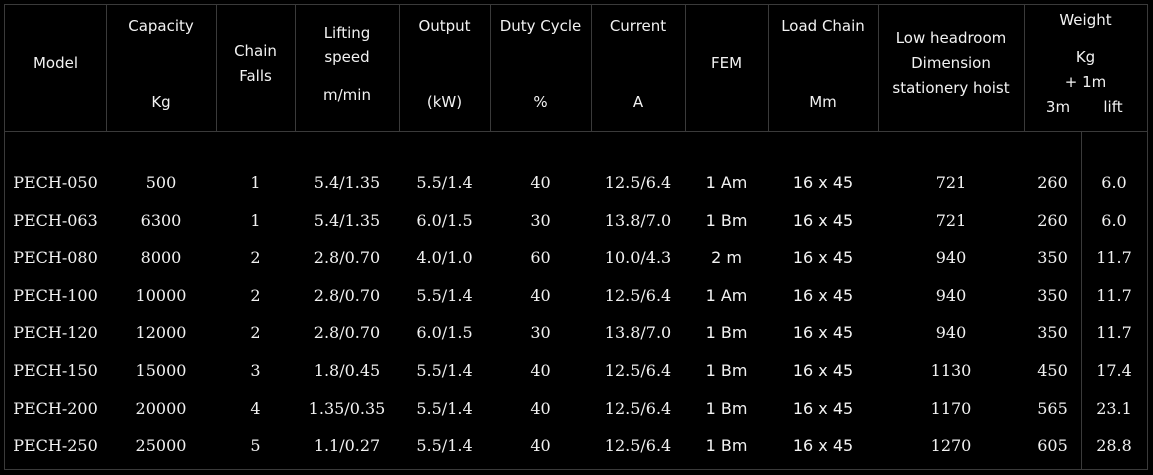 The image size is (1153, 475). I want to click on cell-fem: 1 Am, so click(726, 295).